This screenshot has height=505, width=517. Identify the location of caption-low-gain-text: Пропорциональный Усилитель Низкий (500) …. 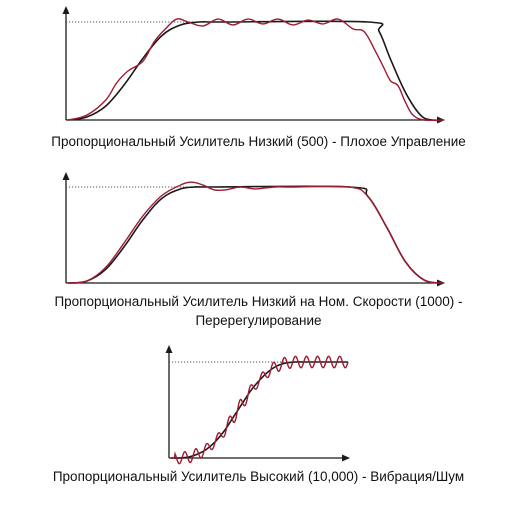
(258, 141).